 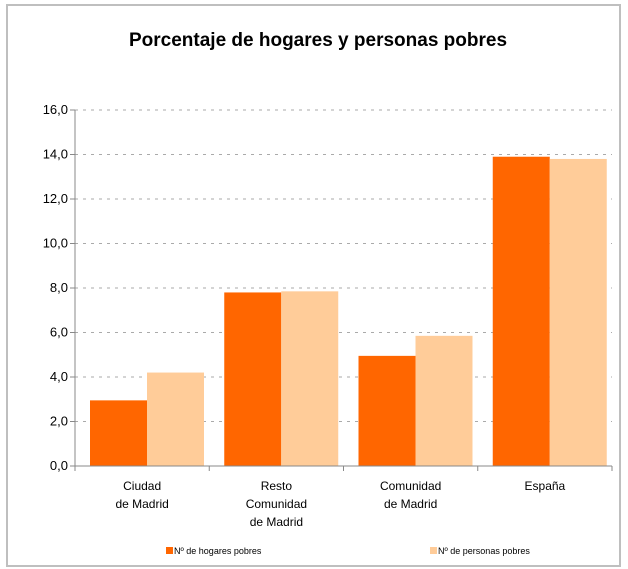 What do you see at coordinates (55, 154) in the screenshot?
I see `y-tick-label: 14,0` at bounding box center [55, 154].